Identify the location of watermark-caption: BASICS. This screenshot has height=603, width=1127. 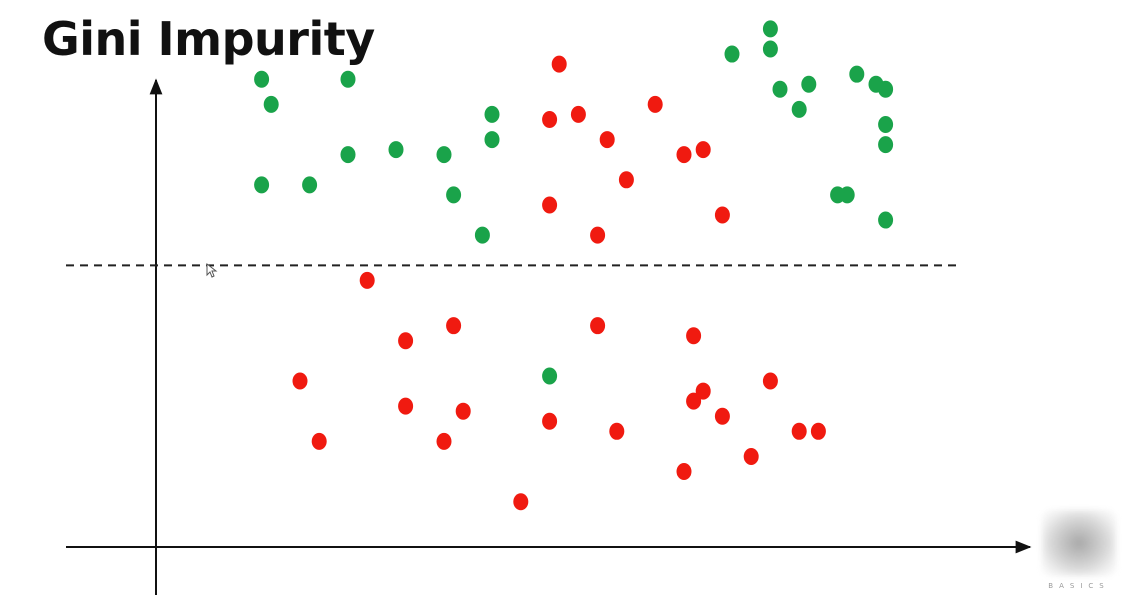
(1079, 586).